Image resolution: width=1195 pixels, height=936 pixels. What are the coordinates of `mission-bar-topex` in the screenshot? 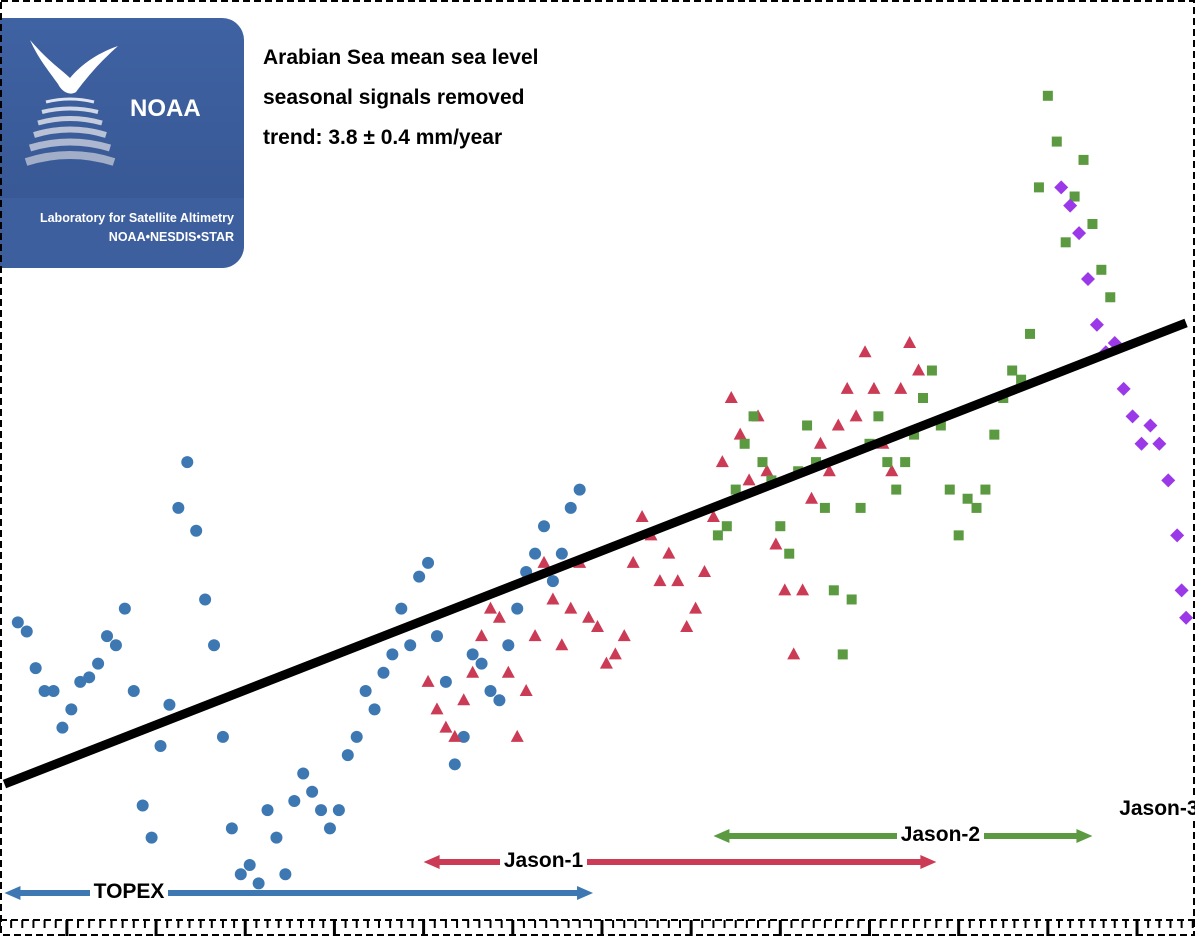 It's located at (299, 893).